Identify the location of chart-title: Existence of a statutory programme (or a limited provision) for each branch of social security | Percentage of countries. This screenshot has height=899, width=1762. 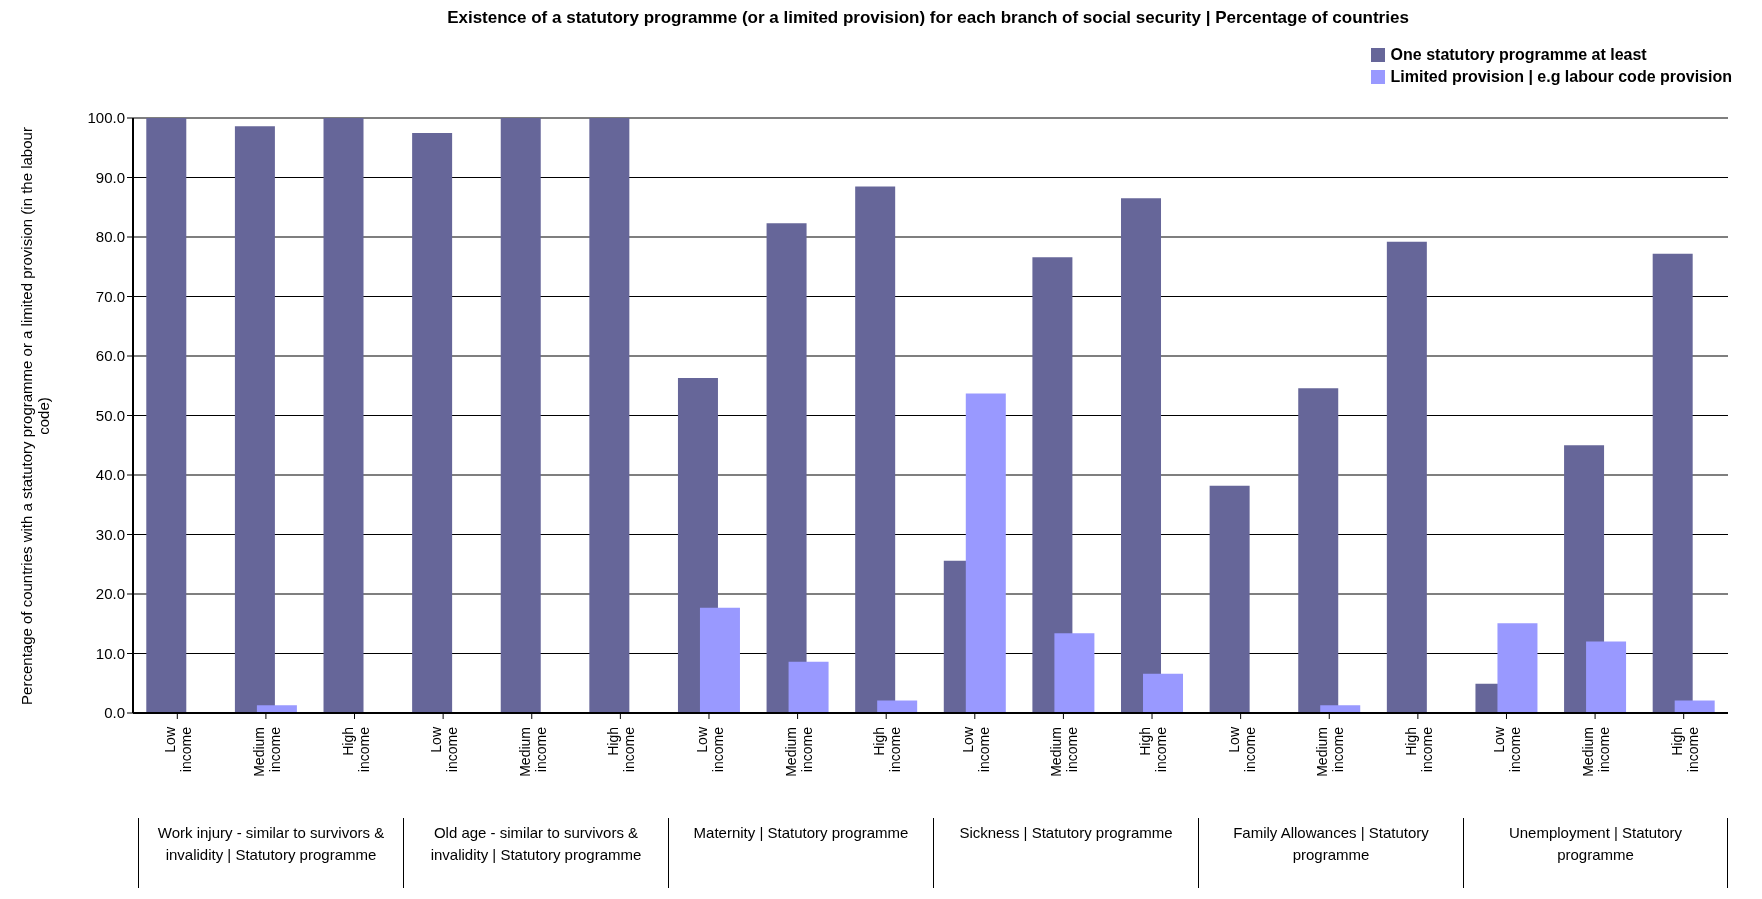
(928, 18).